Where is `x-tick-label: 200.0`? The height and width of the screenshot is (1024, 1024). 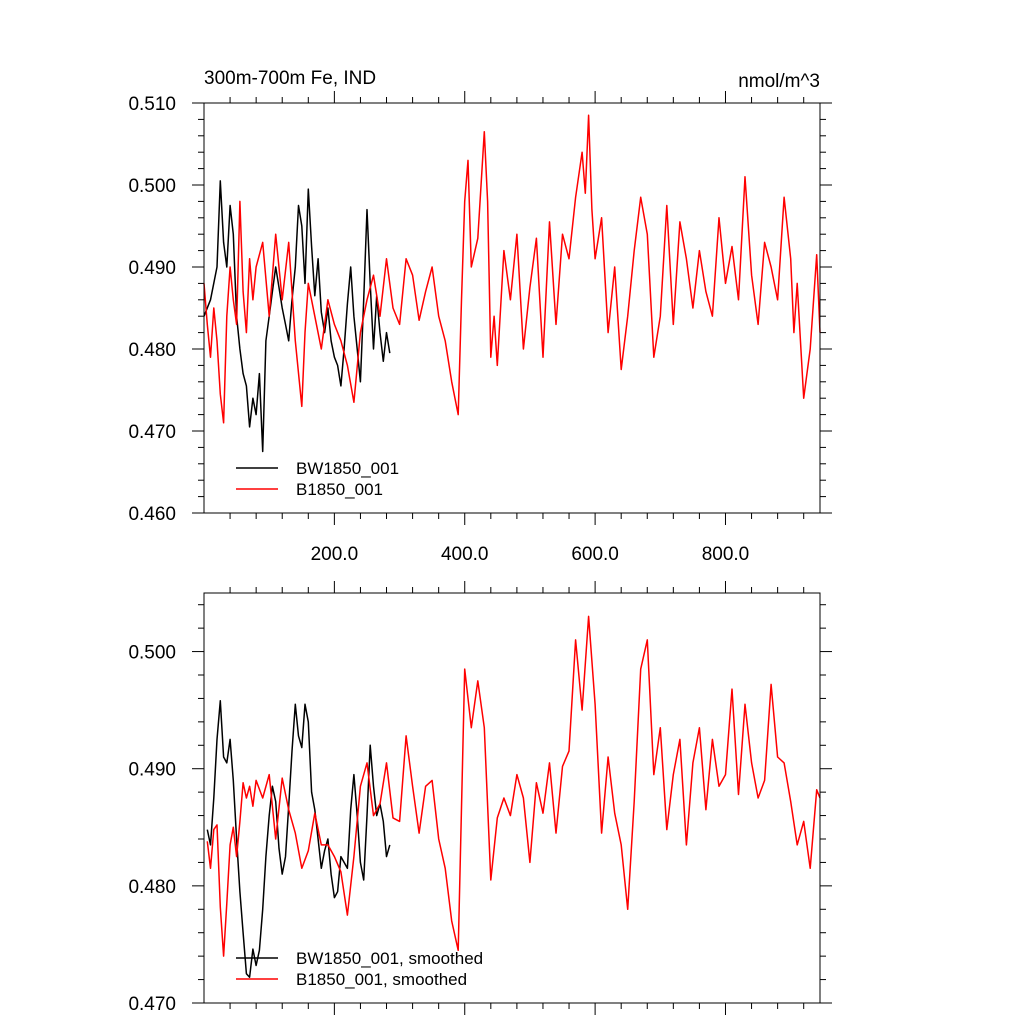
x-tick-label: 200.0 is located at coordinates (335, 554).